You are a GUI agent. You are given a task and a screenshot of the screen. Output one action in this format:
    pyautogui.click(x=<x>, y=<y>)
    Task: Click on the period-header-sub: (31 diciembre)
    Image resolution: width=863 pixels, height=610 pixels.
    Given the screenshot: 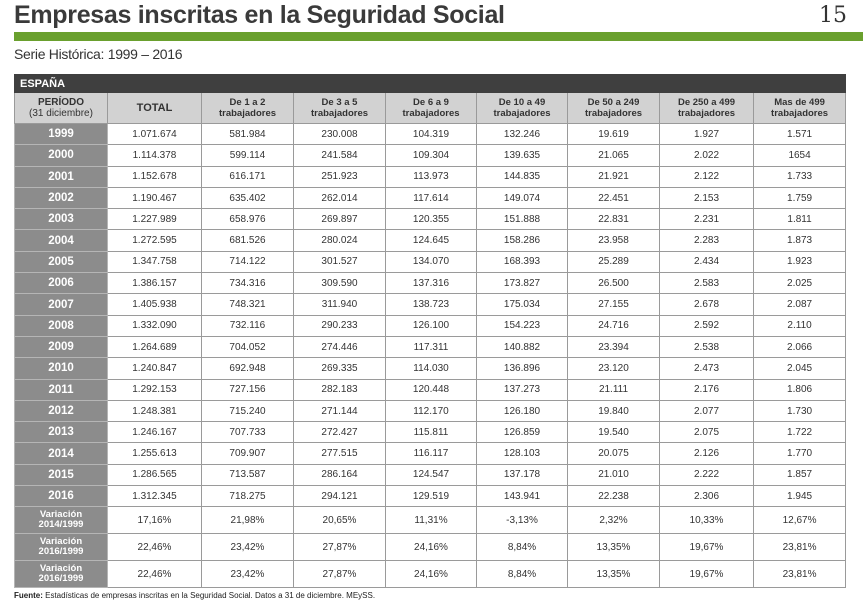 What is the action you would take?
    pyautogui.click(x=61, y=113)
    